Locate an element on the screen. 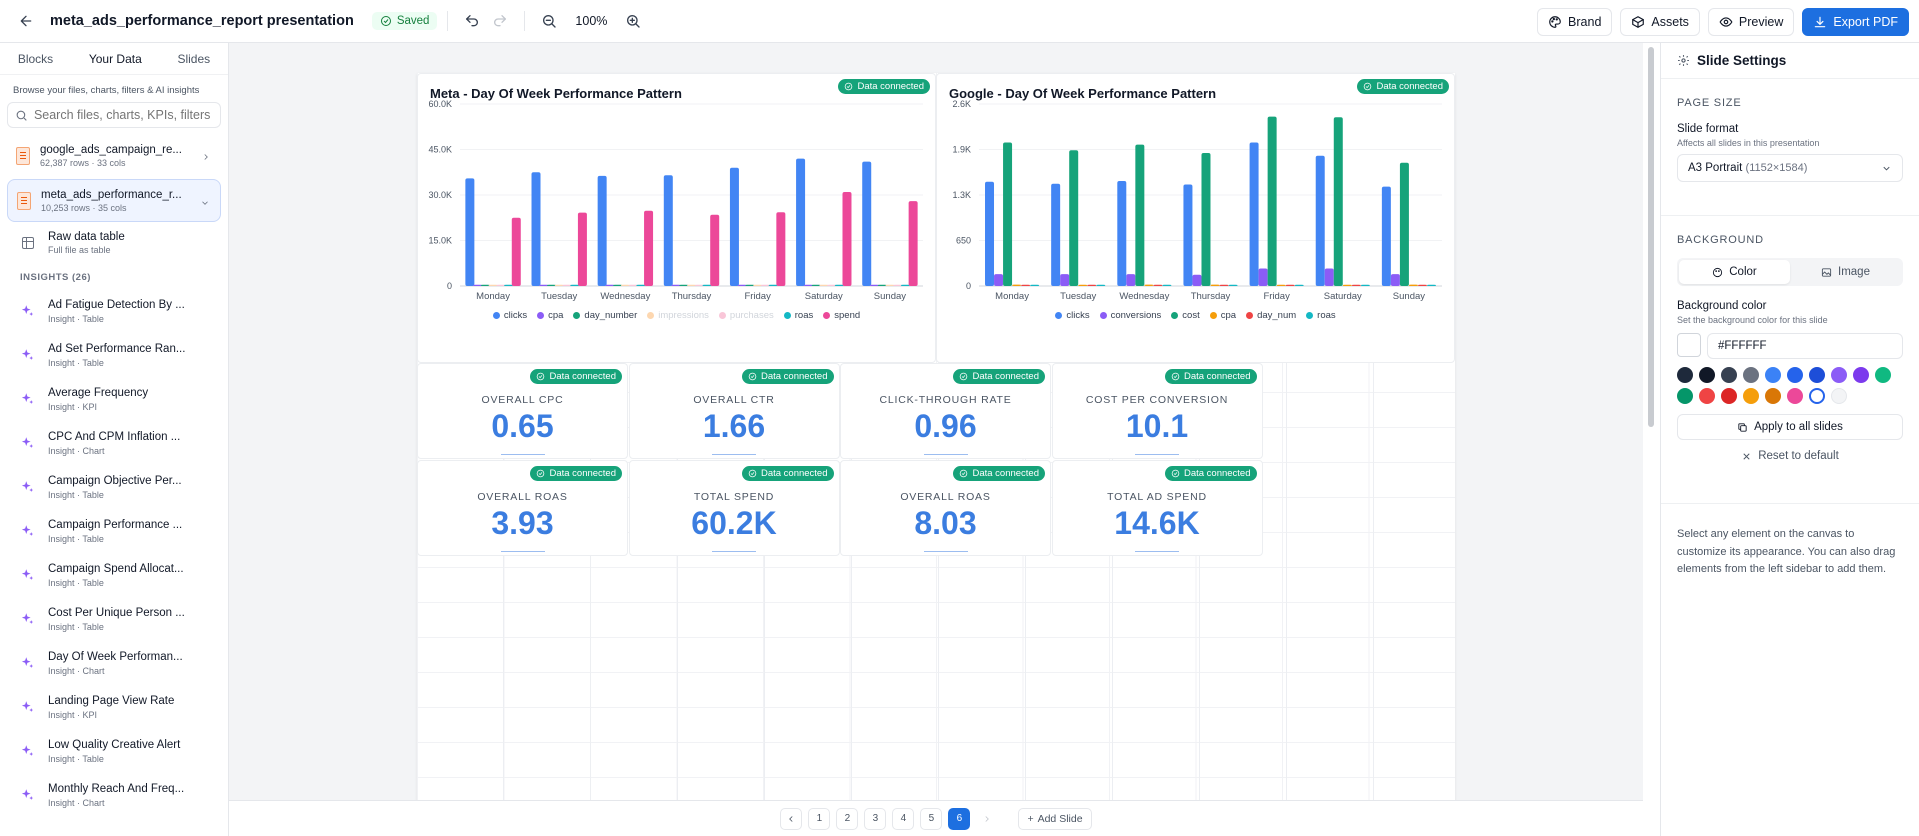  check-circle-icon is located at coordinates (541, 473).